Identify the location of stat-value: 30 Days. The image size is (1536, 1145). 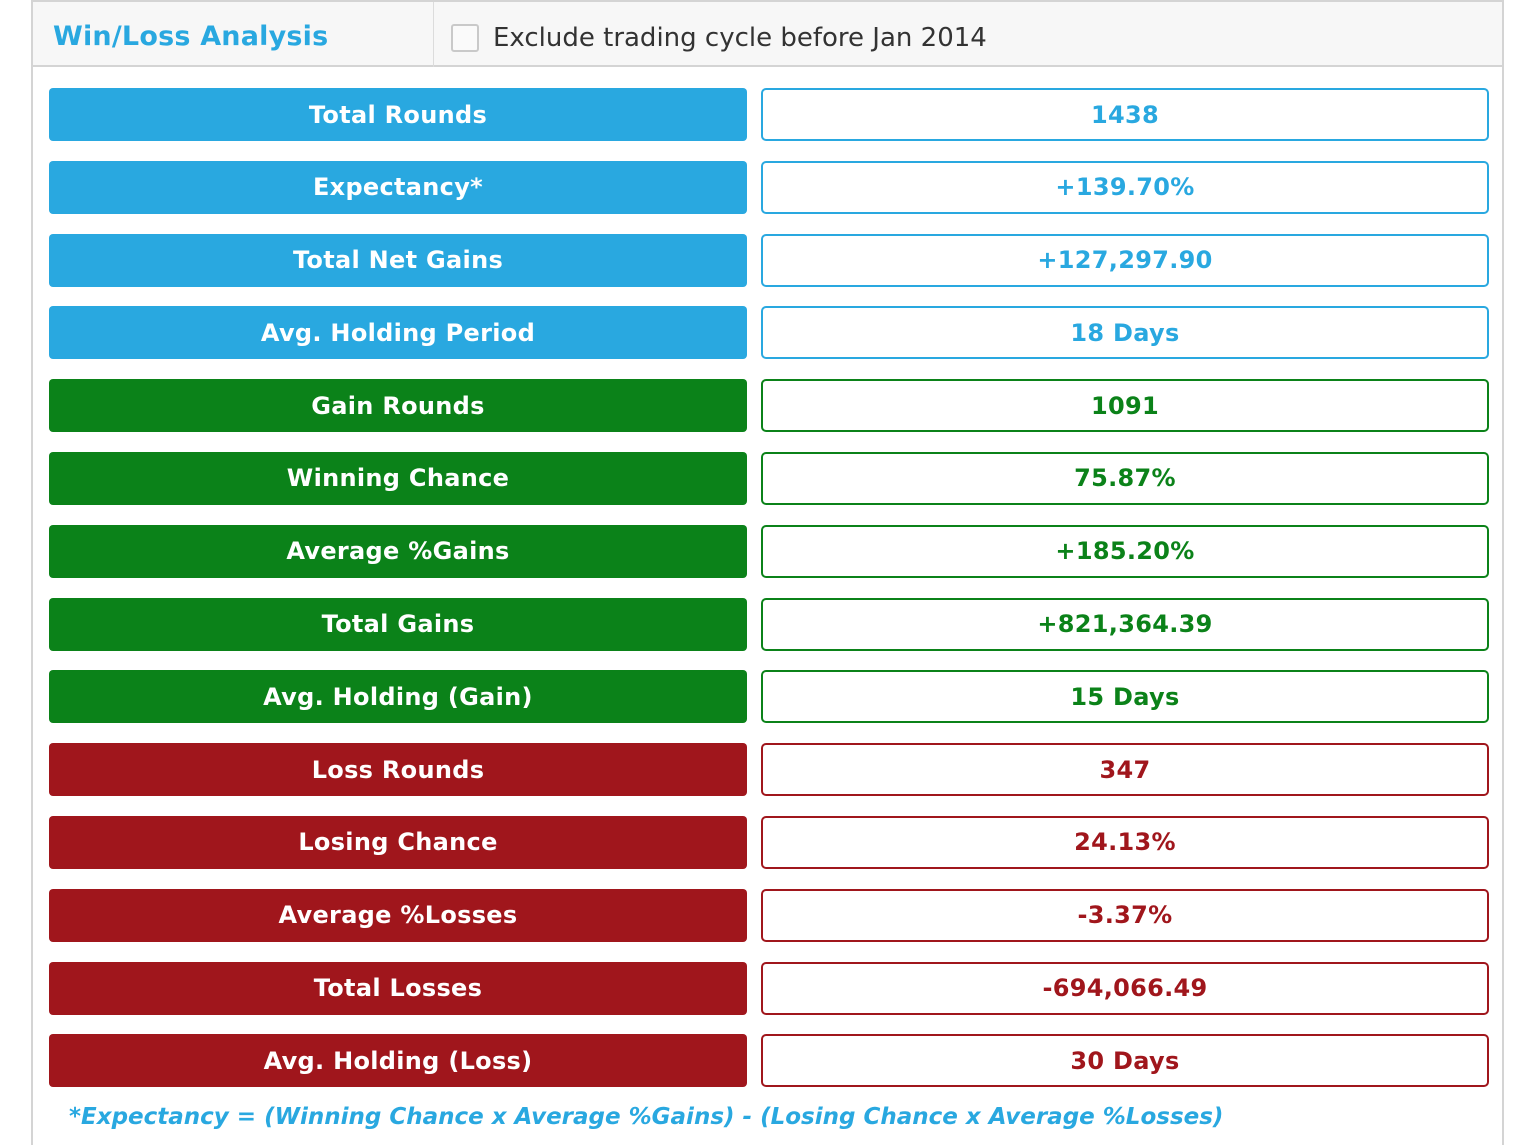
(1125, 1061).